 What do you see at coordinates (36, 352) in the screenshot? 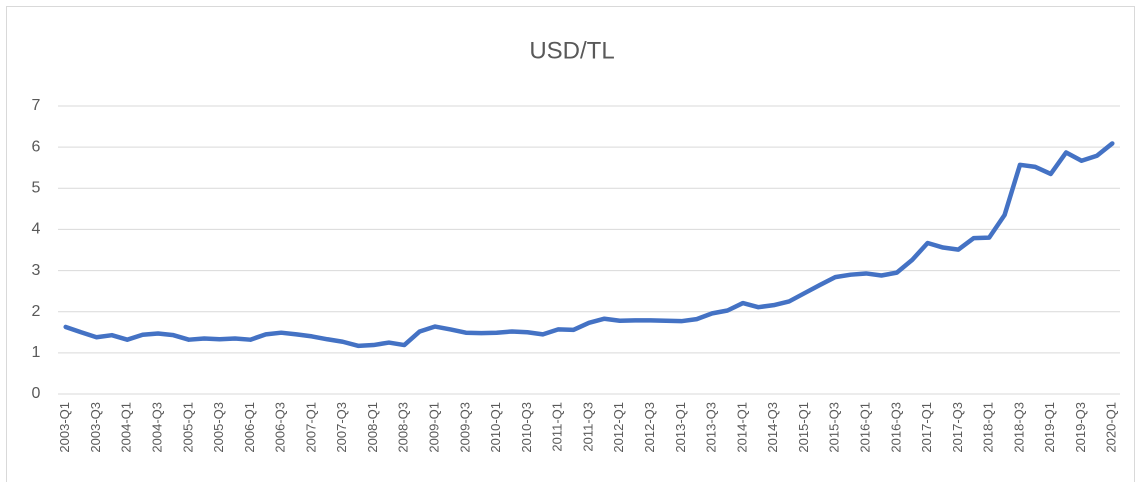
I see `y-tick-label: 1` at bounding box center [36, 352].